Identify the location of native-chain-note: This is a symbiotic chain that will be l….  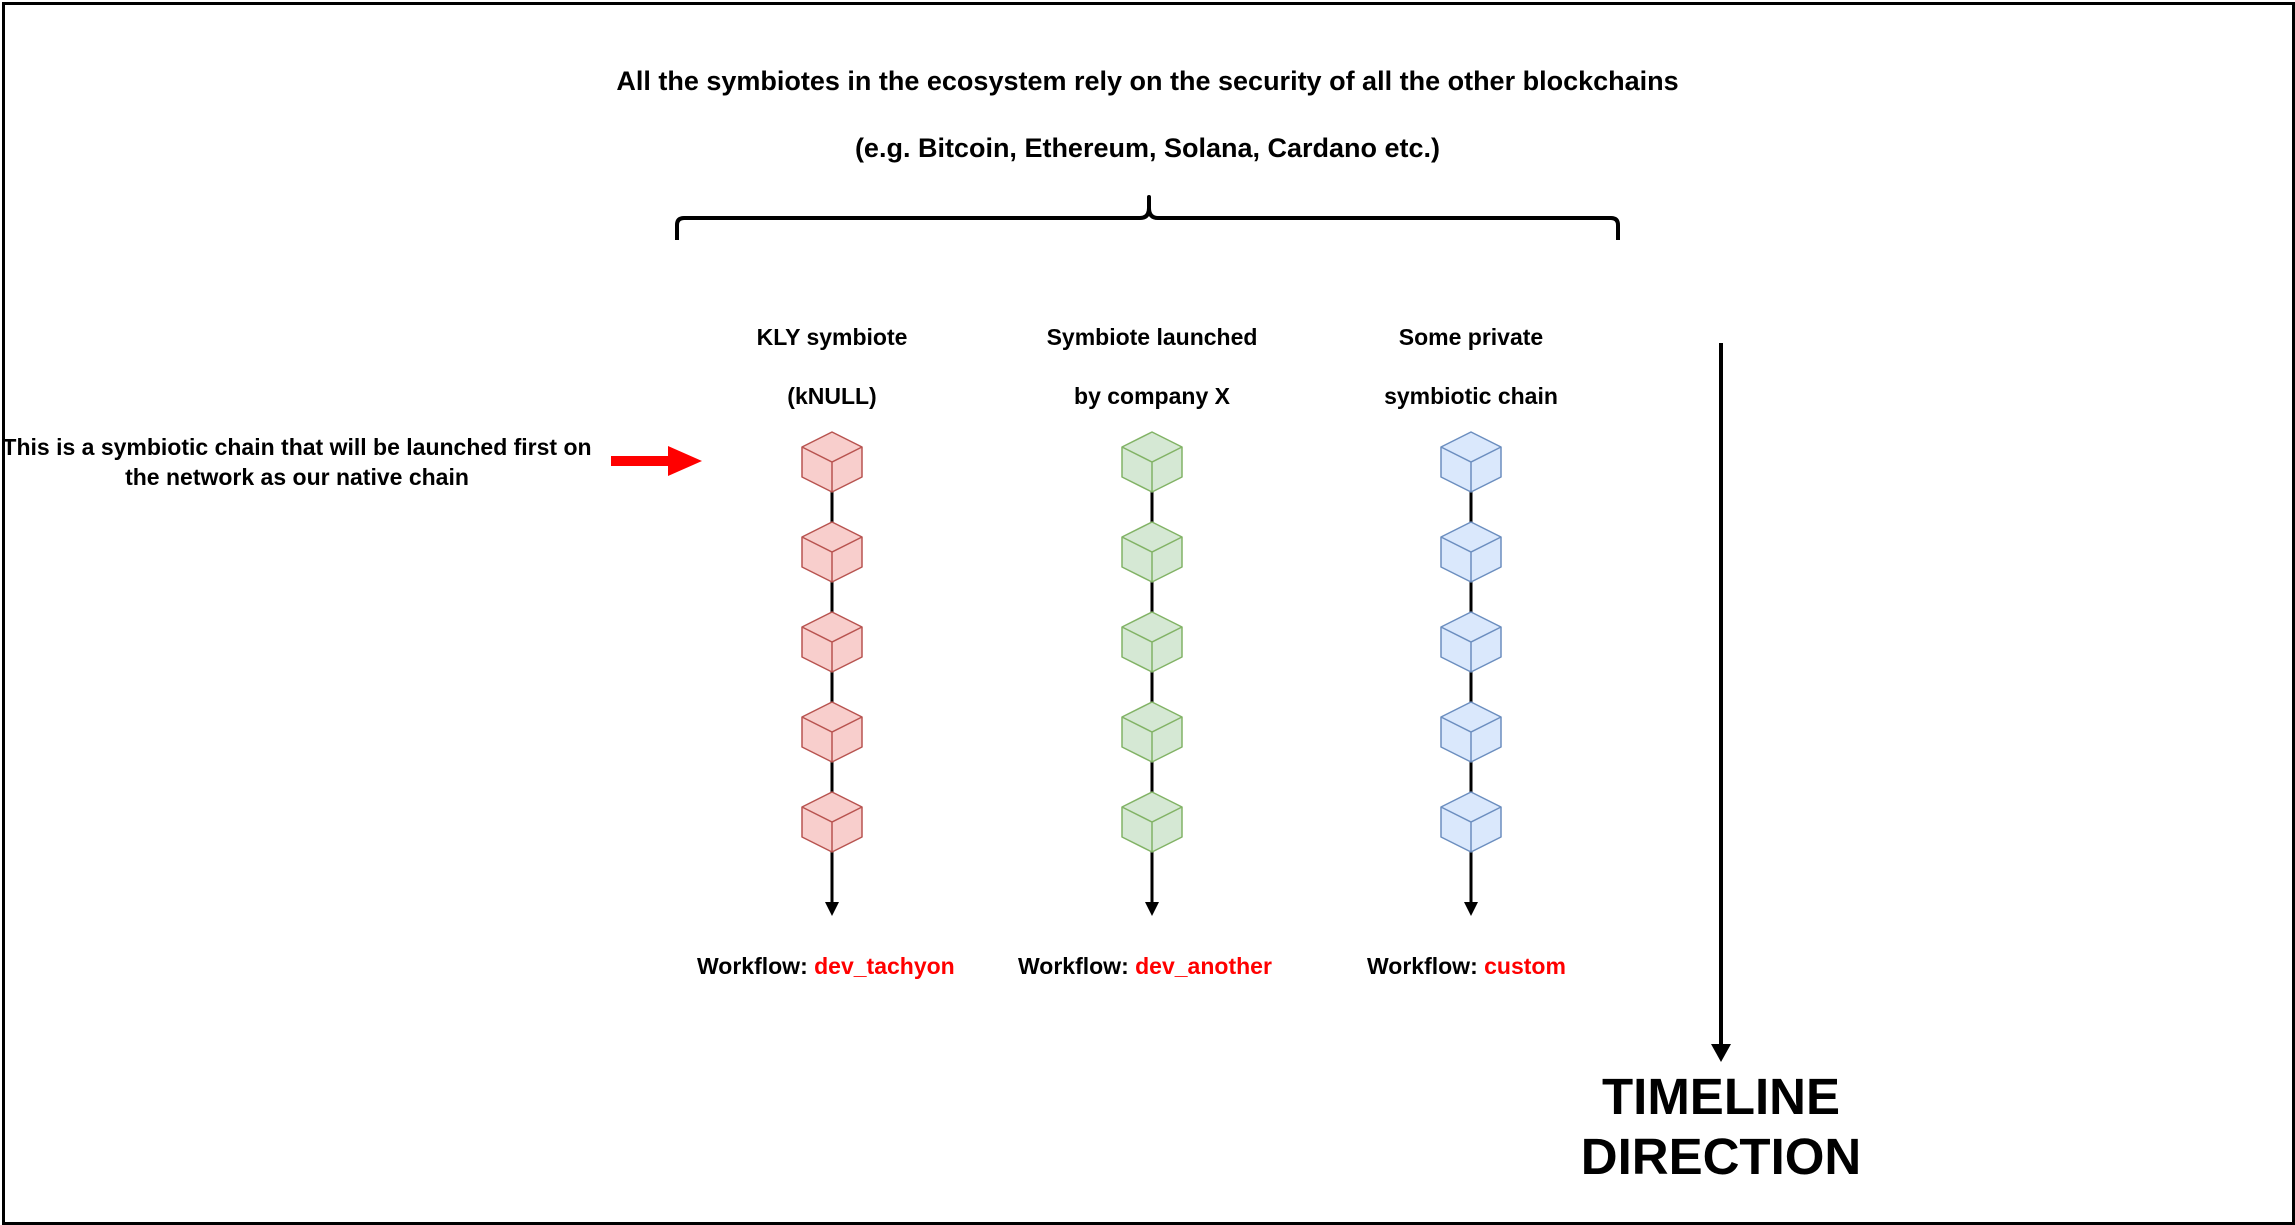
(297, 462).